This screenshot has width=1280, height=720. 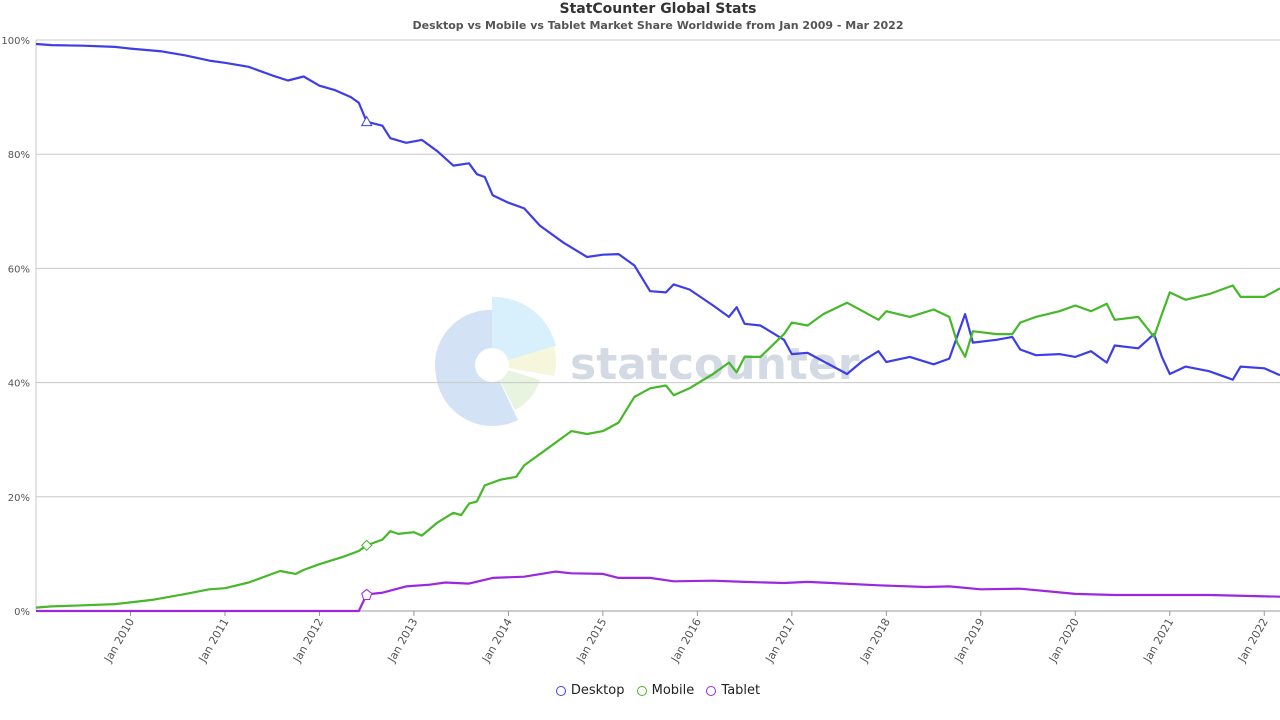 I want to click on x-tick-label: Jan 2020, so click(x=1064, y=640).